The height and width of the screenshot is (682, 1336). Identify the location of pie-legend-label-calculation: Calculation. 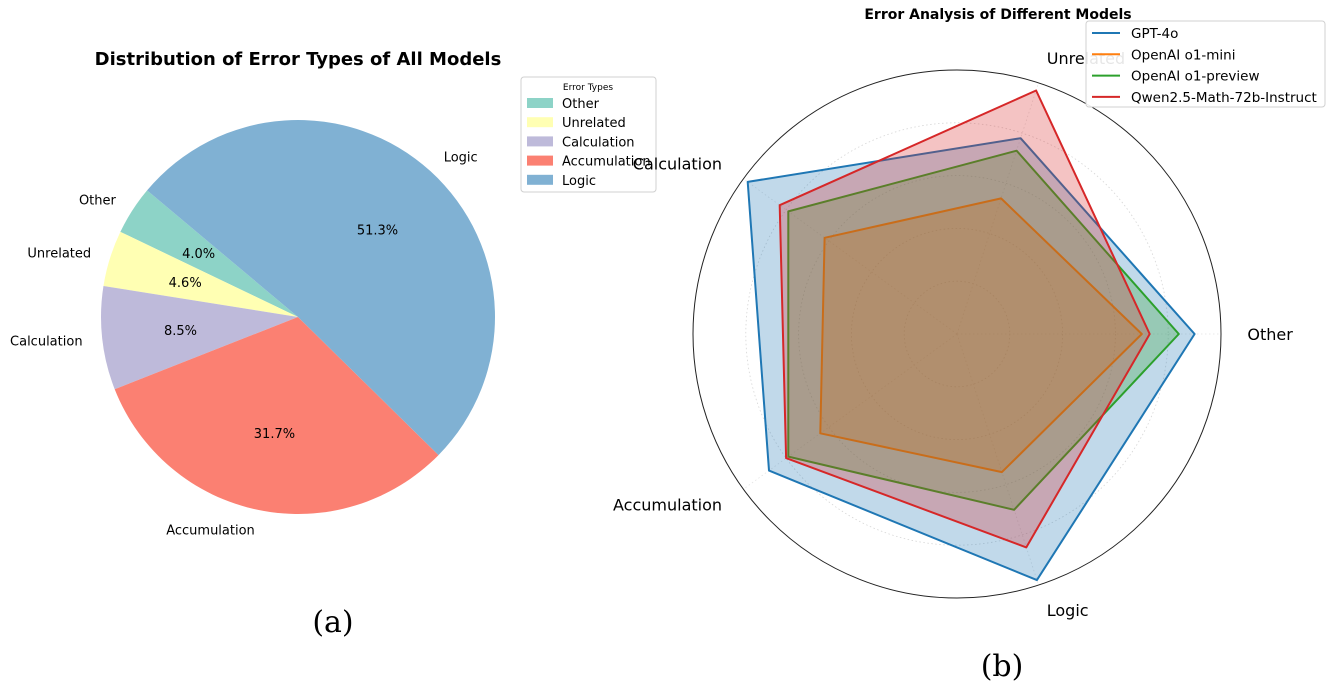
(598, 142).